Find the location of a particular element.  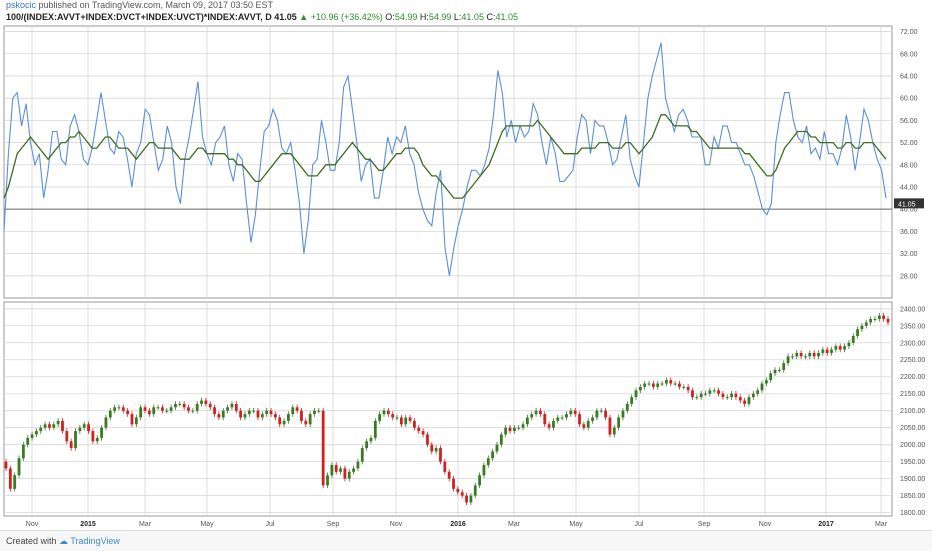

ratio-y-tick-label: 72.00 is located at coordinates (909, 32).